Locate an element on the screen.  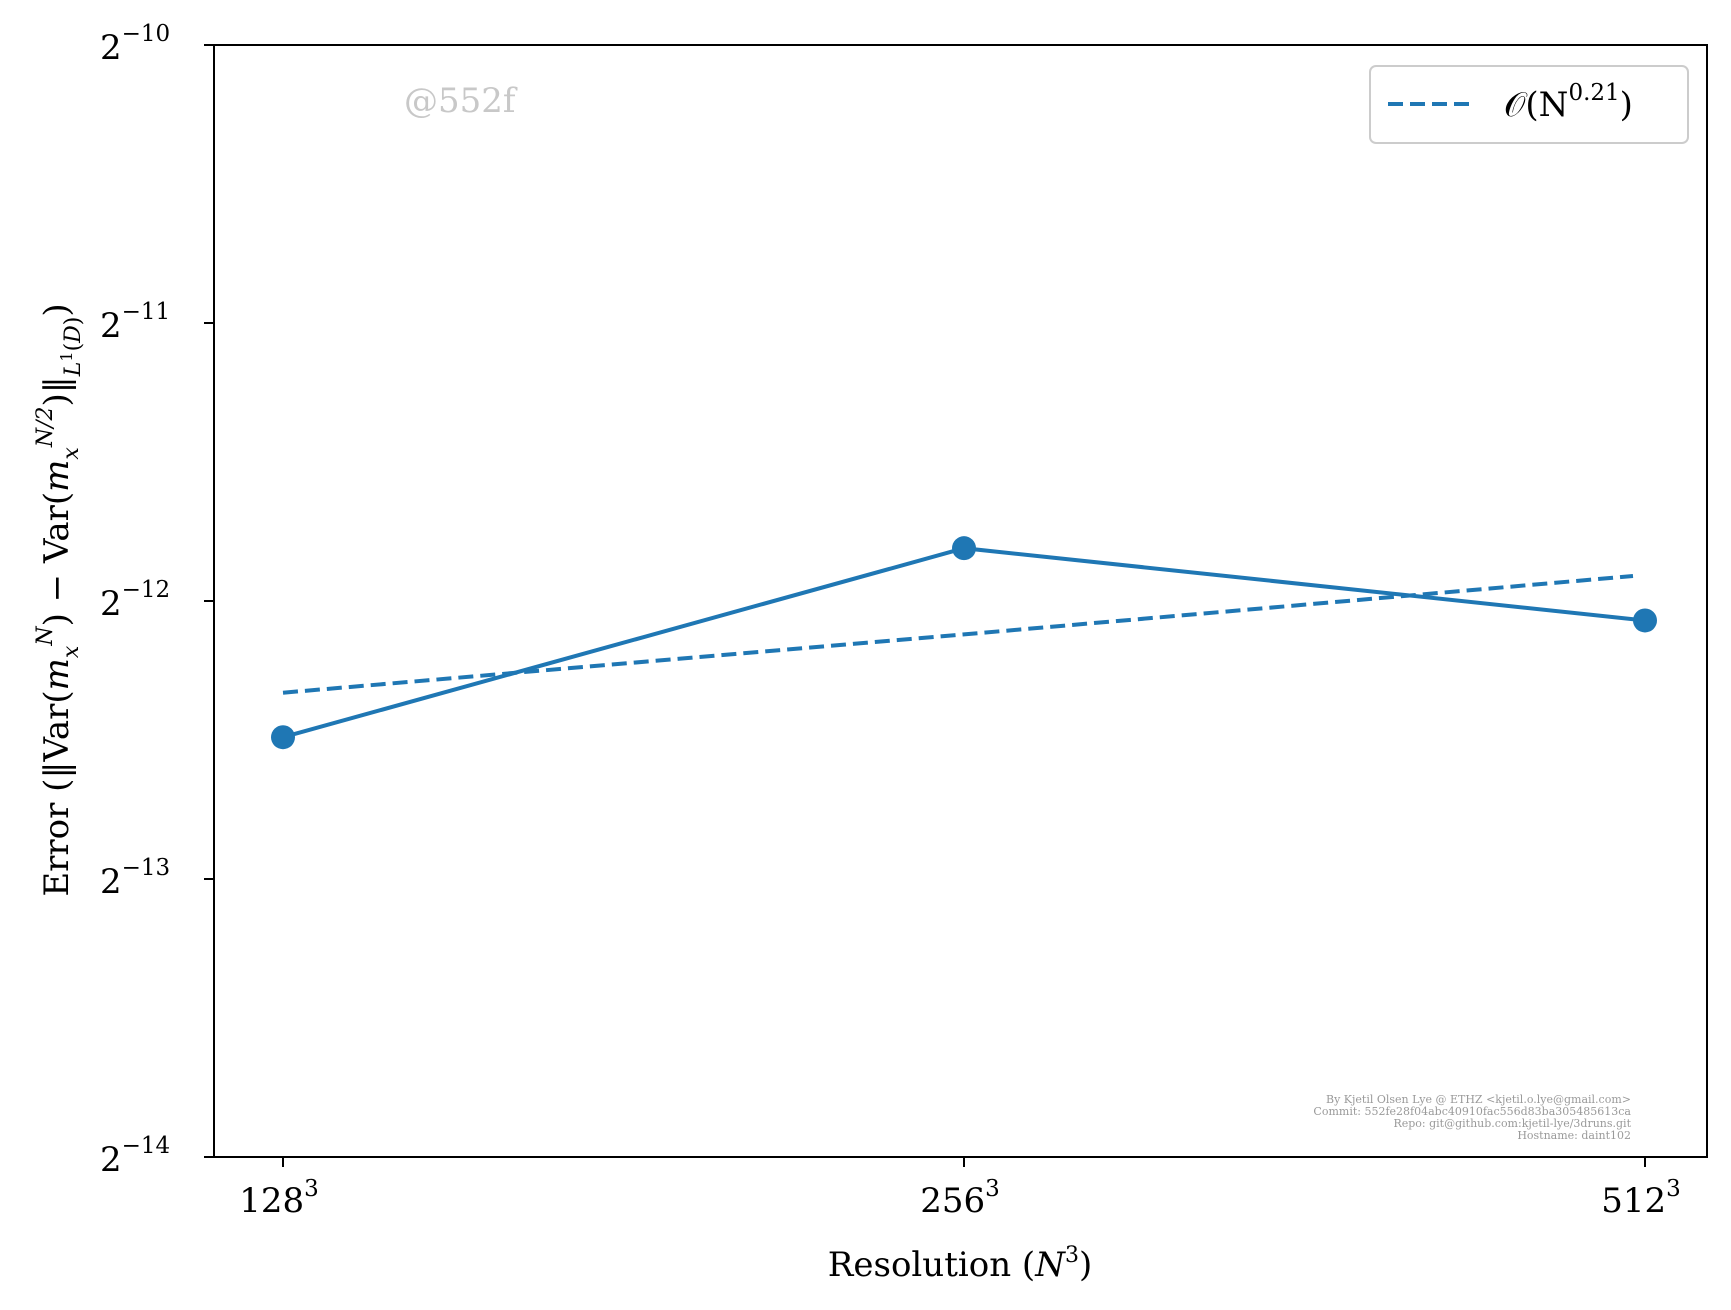
metadata-line: Hostname: daint102 is located at coordinates (1574, 1135).